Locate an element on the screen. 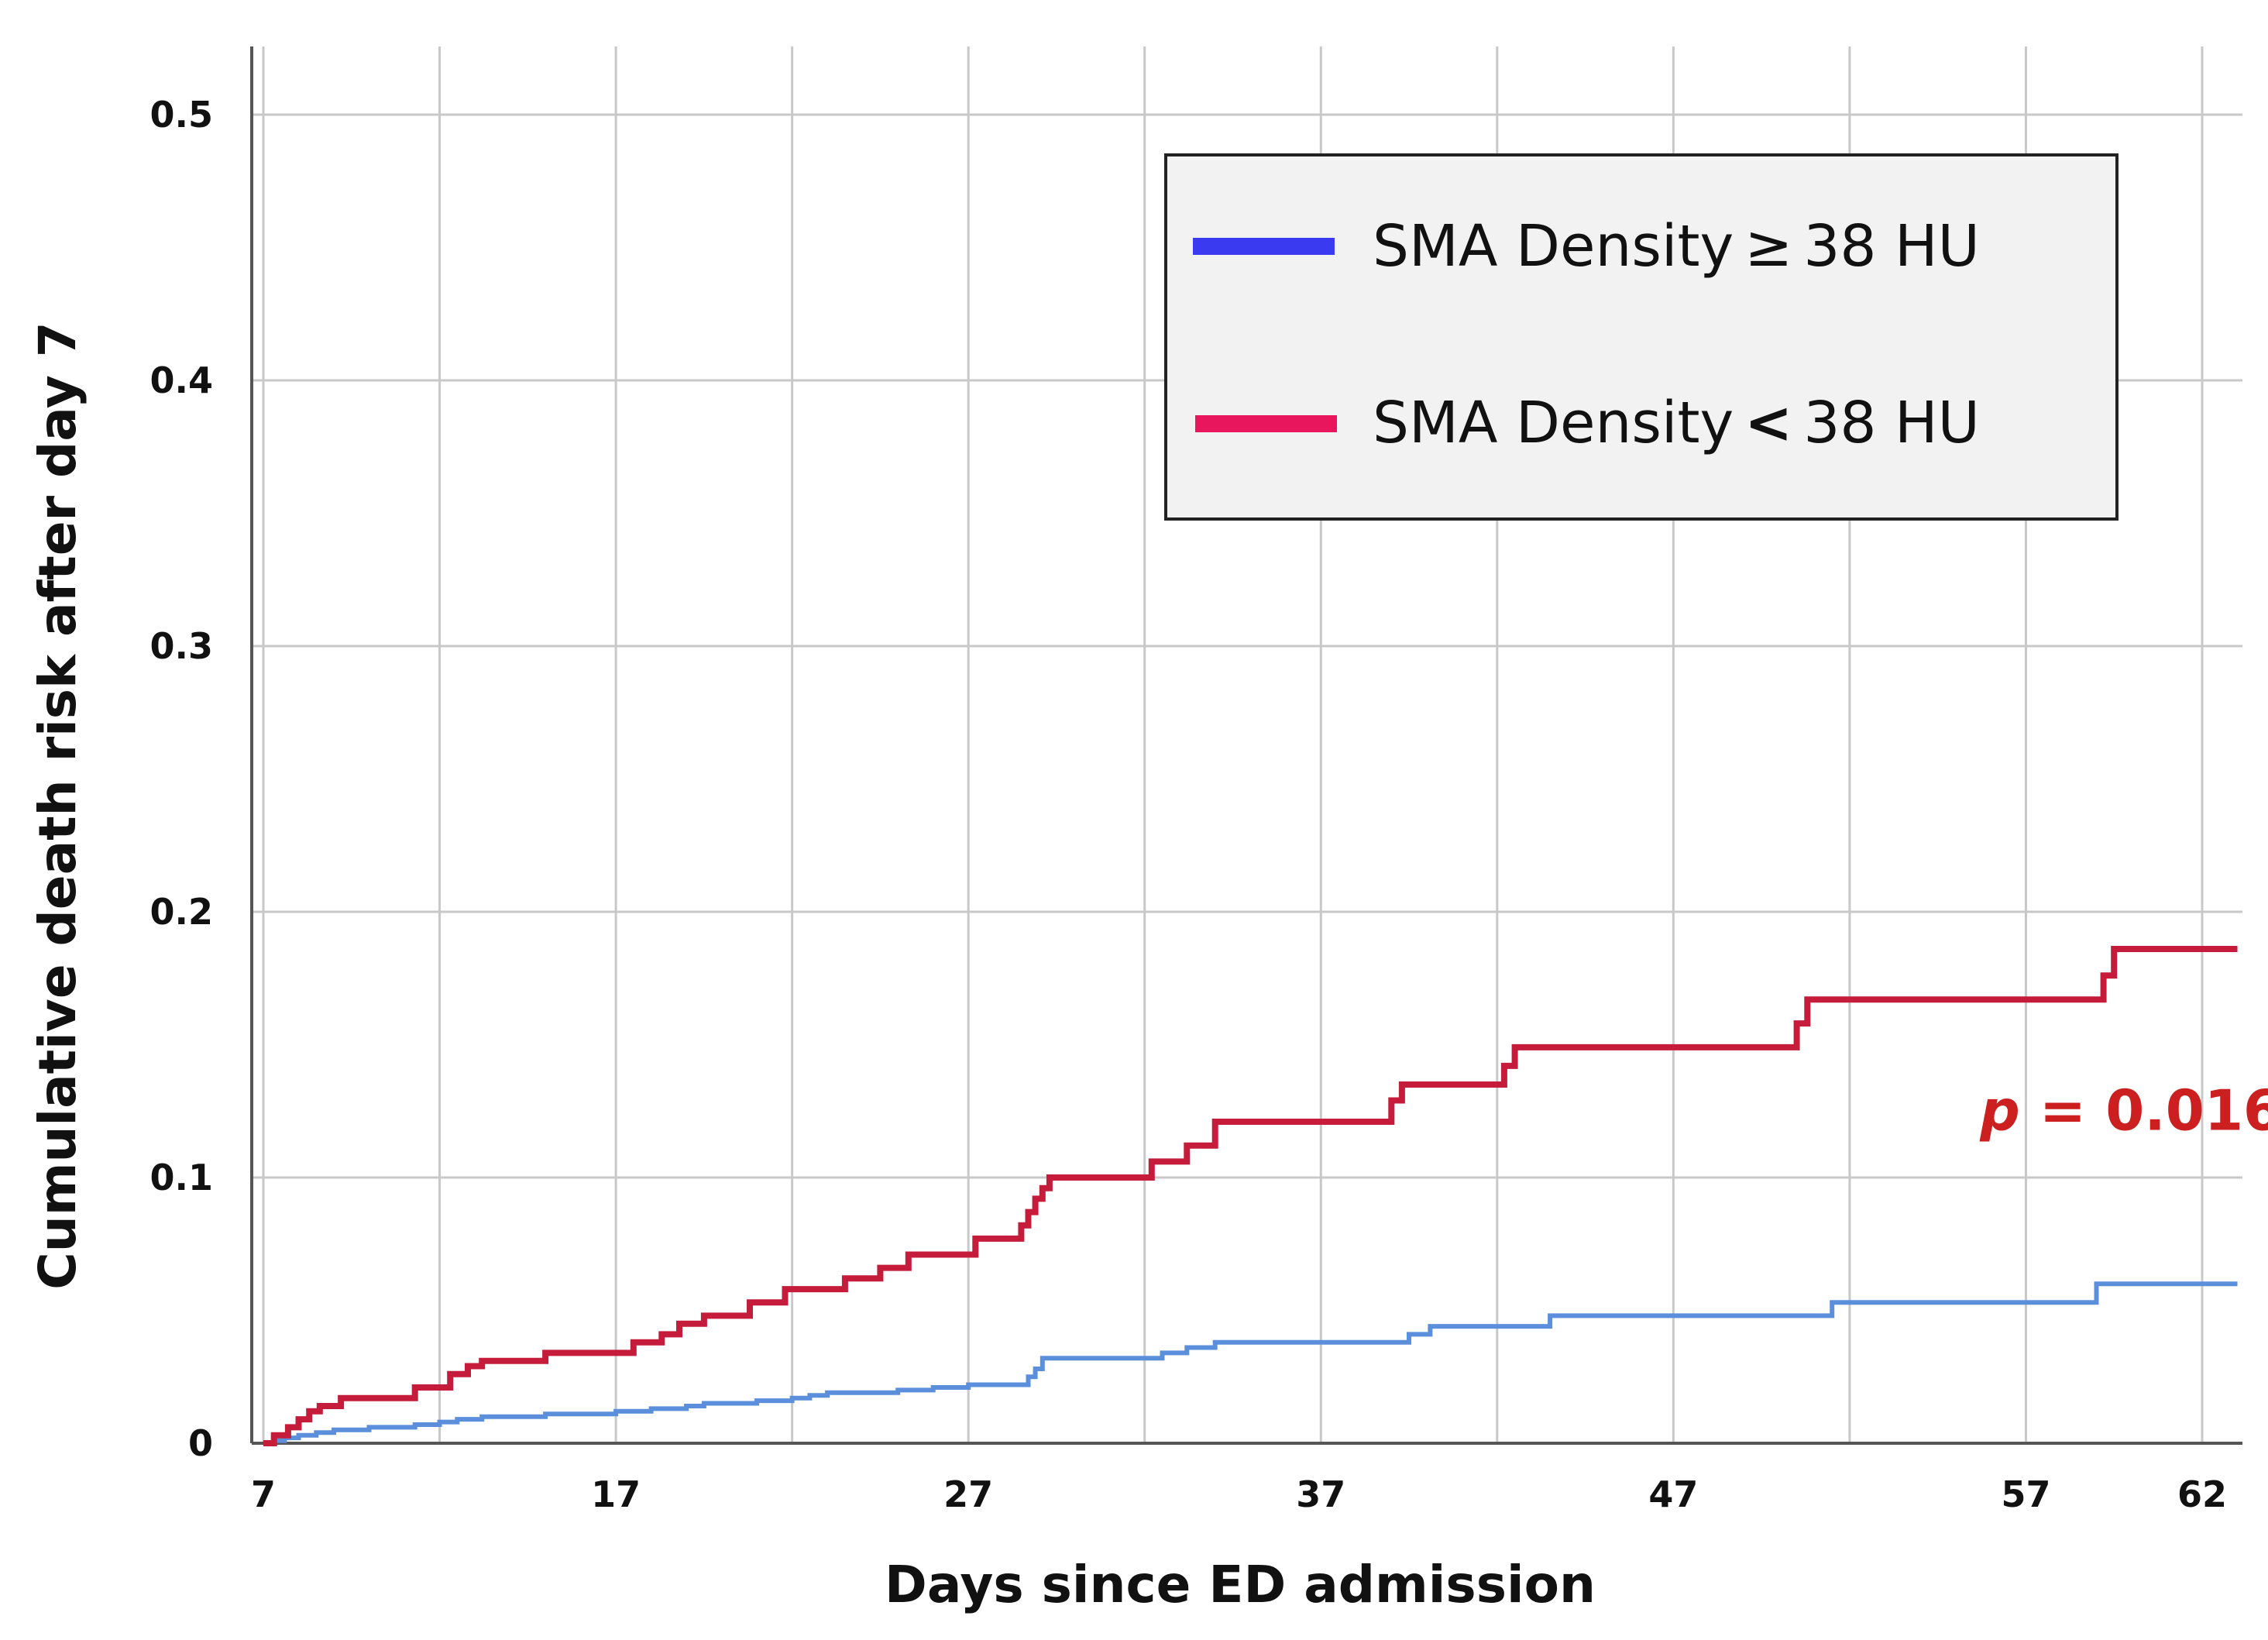 The image size is (2268, 1640). x-tick-label: 37 is located at coordinates (1320, 1494).